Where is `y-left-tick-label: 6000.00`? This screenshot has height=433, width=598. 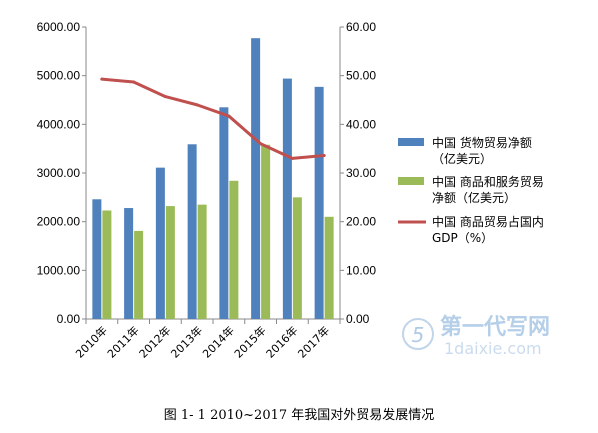
y-left-tick-label: 6000.00 is located at coordinates (59, 27).